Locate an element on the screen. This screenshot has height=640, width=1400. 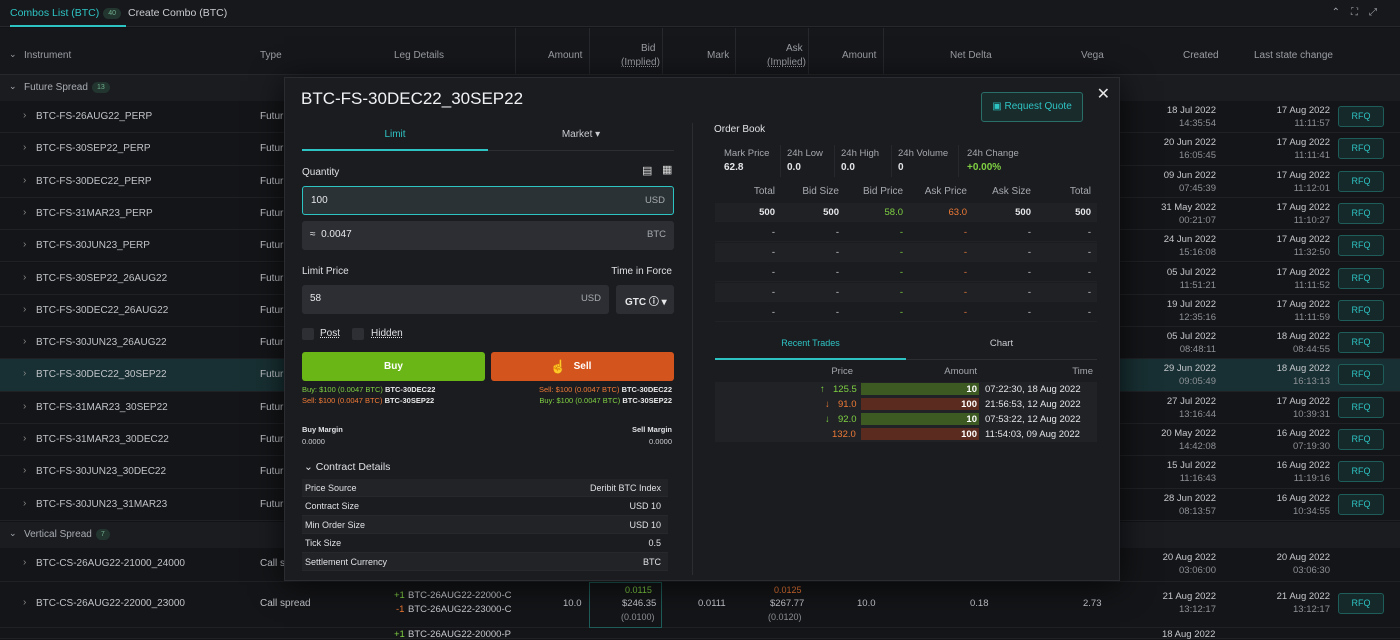
header-amount: Amount is located at coordinates (565, 55).